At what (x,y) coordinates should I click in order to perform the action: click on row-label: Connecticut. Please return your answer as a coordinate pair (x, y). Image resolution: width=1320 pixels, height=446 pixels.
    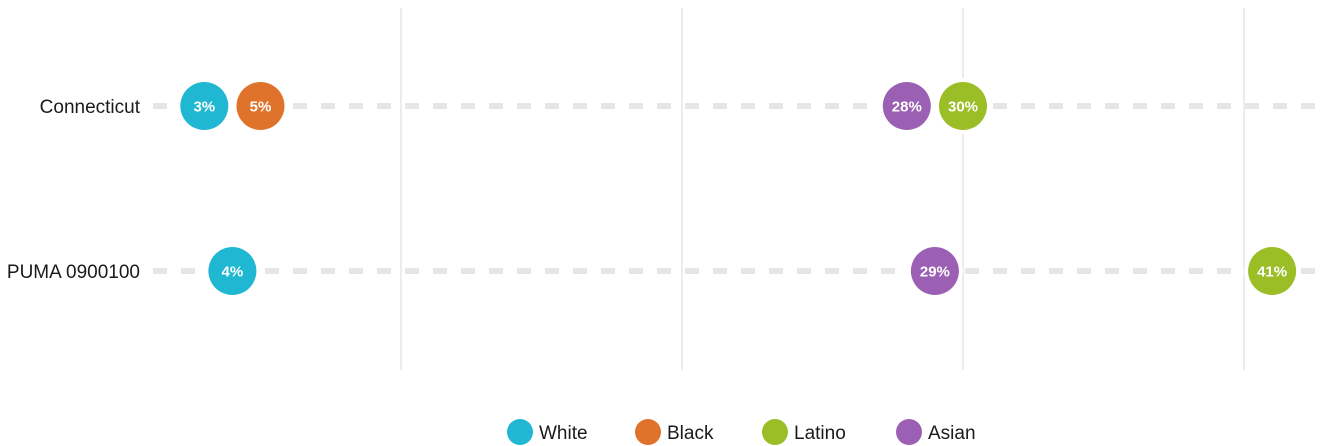
    Looking at the image, I should click on (90, 107).